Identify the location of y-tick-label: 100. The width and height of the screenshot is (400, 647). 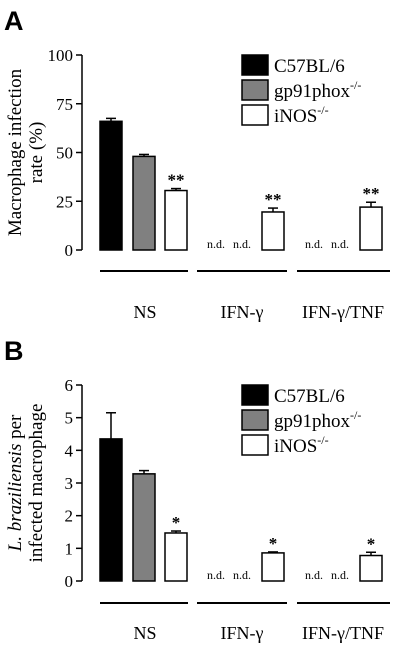
(61, 55).